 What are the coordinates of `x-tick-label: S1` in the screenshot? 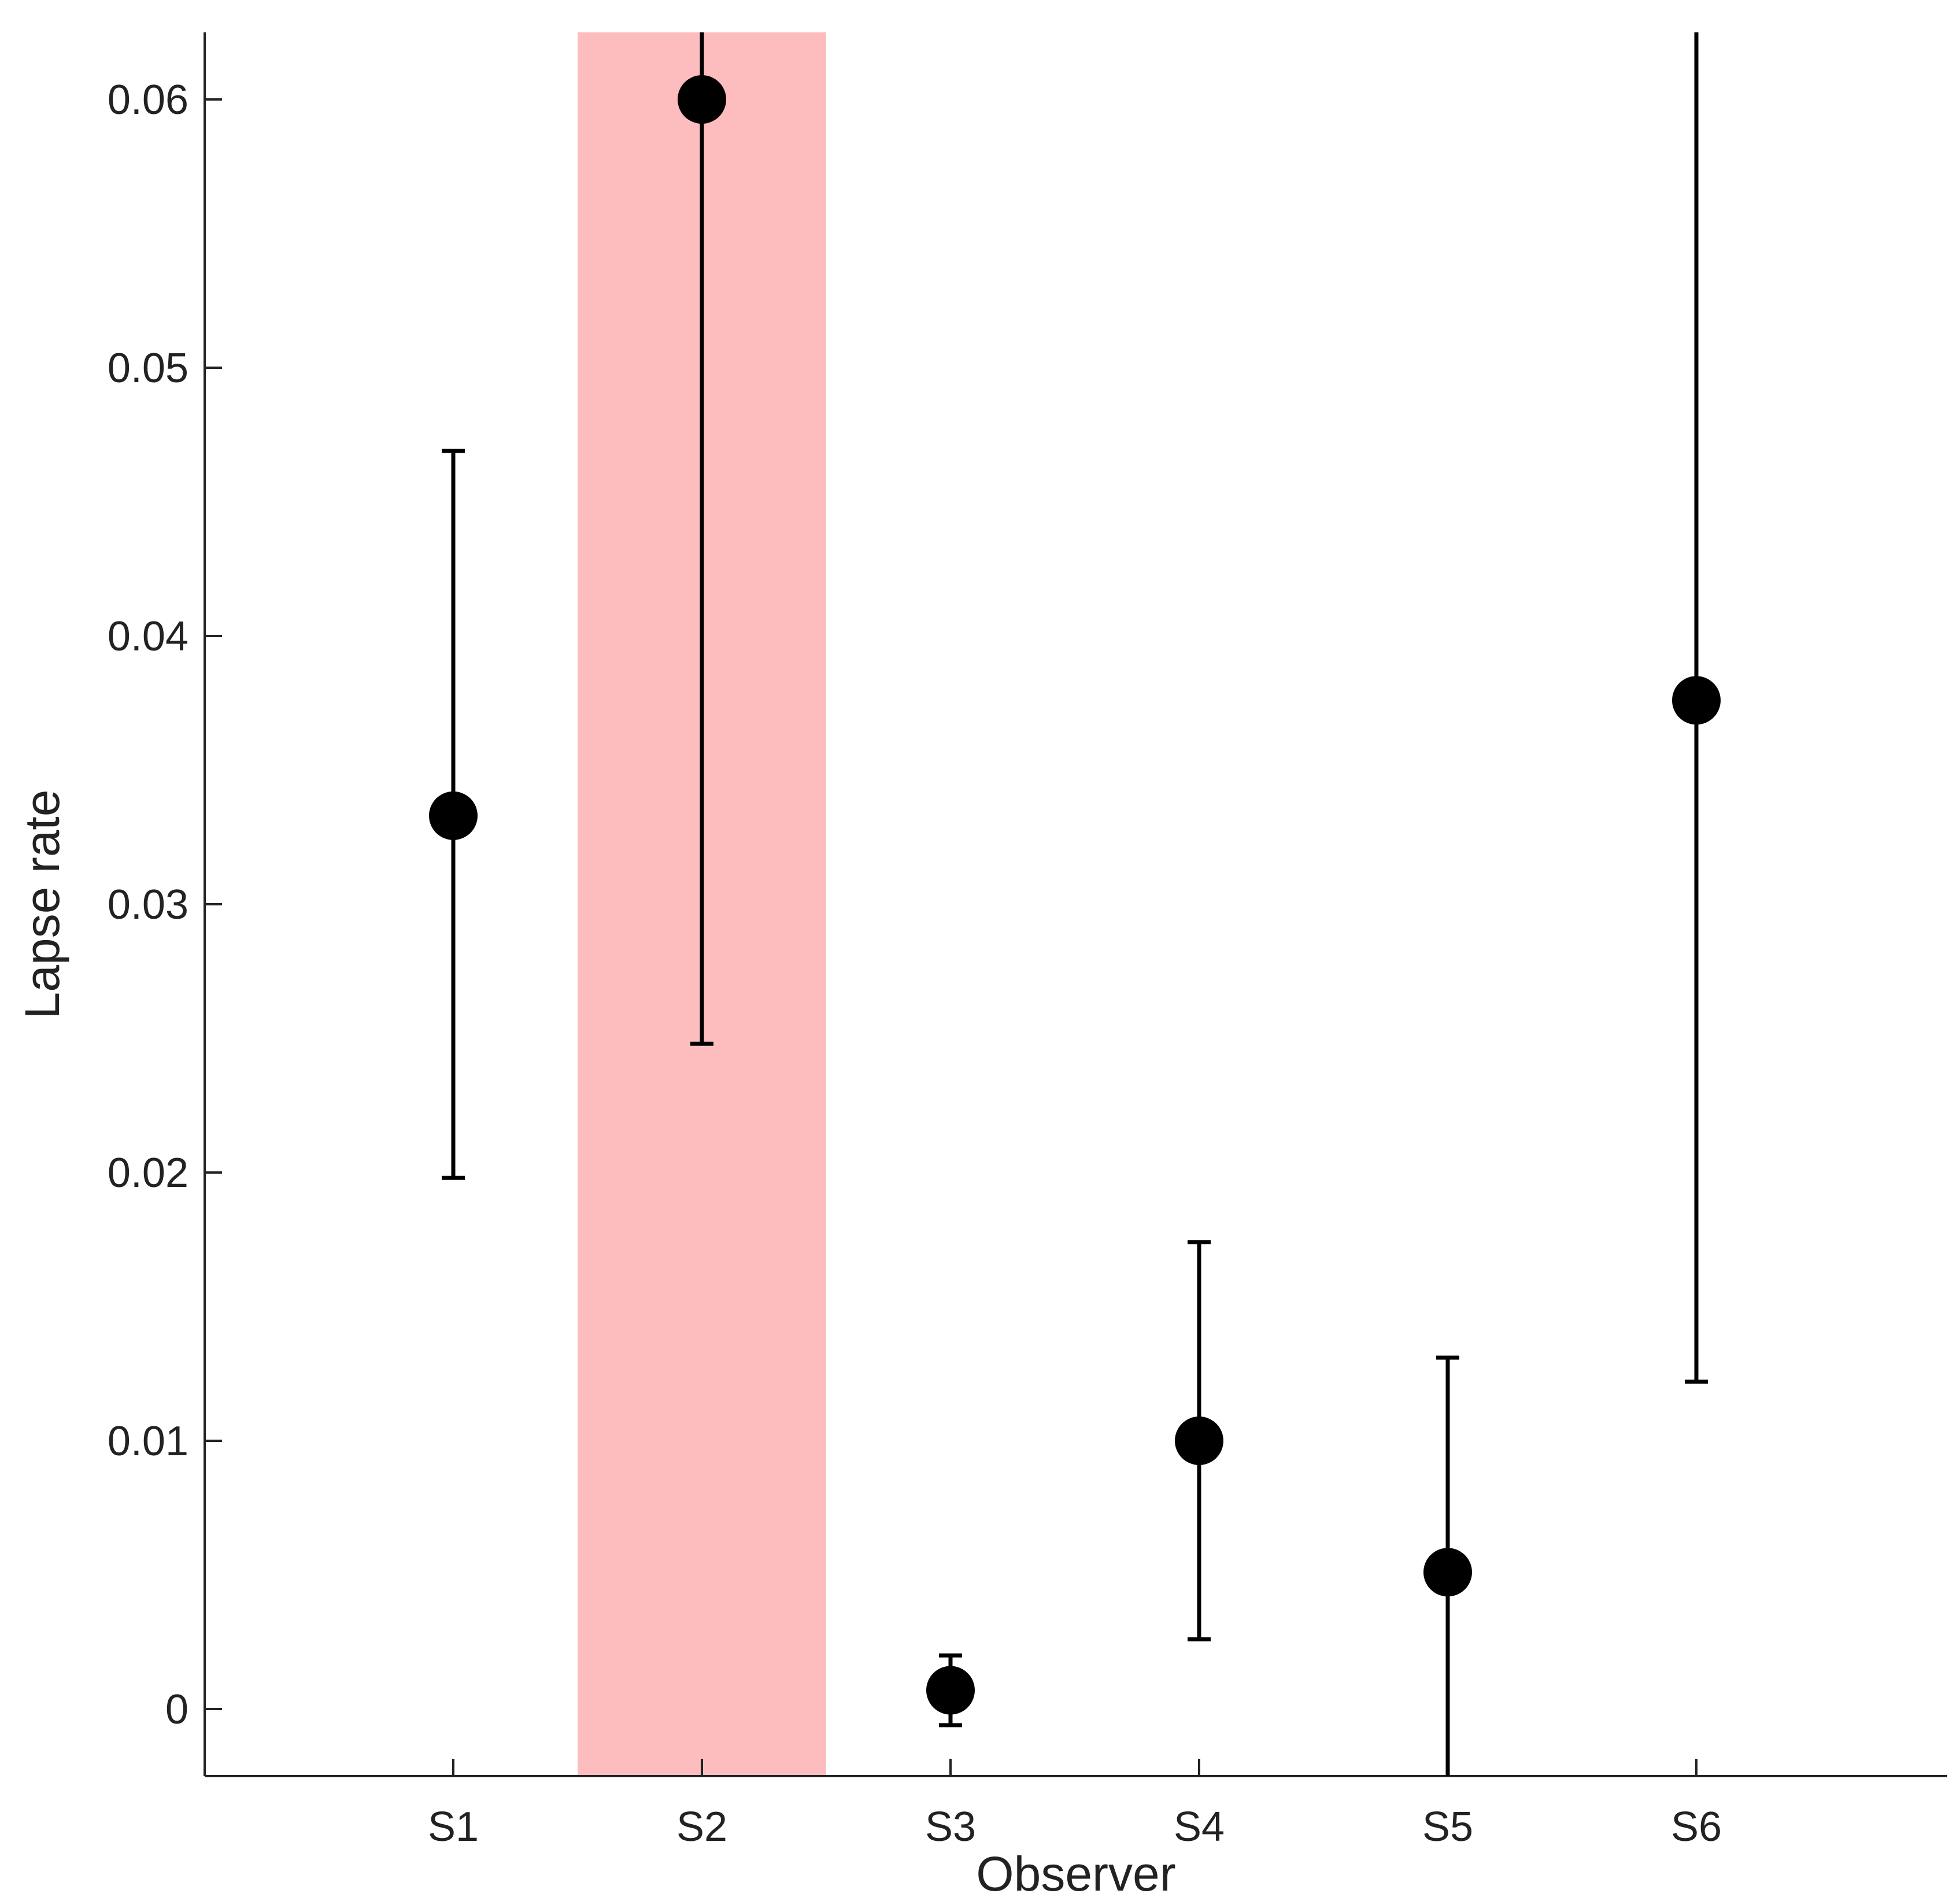 It's located at (453, 1827).